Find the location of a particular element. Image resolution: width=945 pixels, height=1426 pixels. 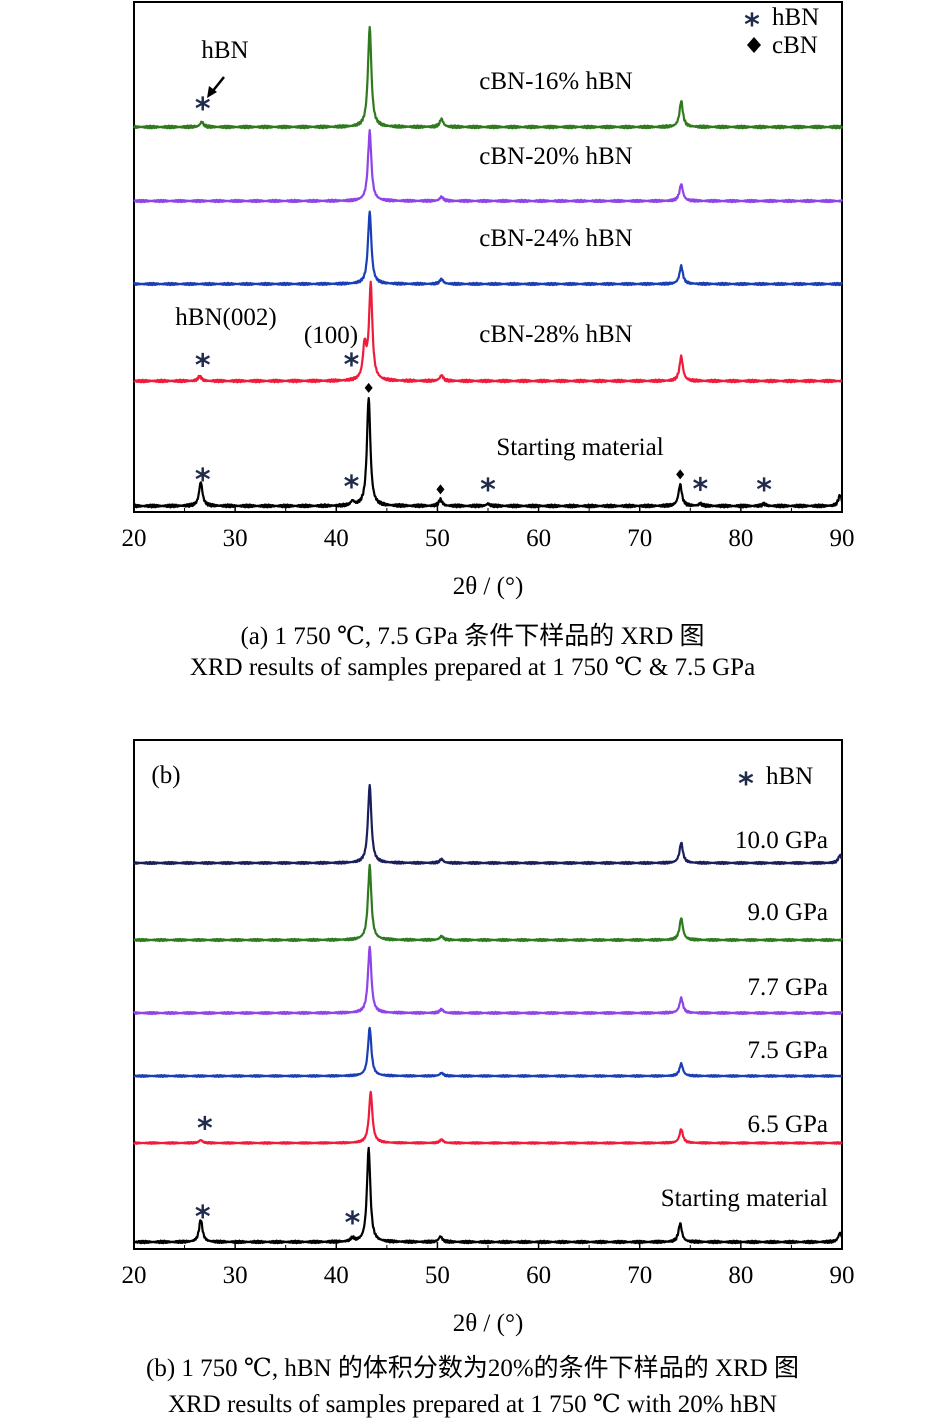

series-line-10-0-gpa is located at coordinates (488, 824).